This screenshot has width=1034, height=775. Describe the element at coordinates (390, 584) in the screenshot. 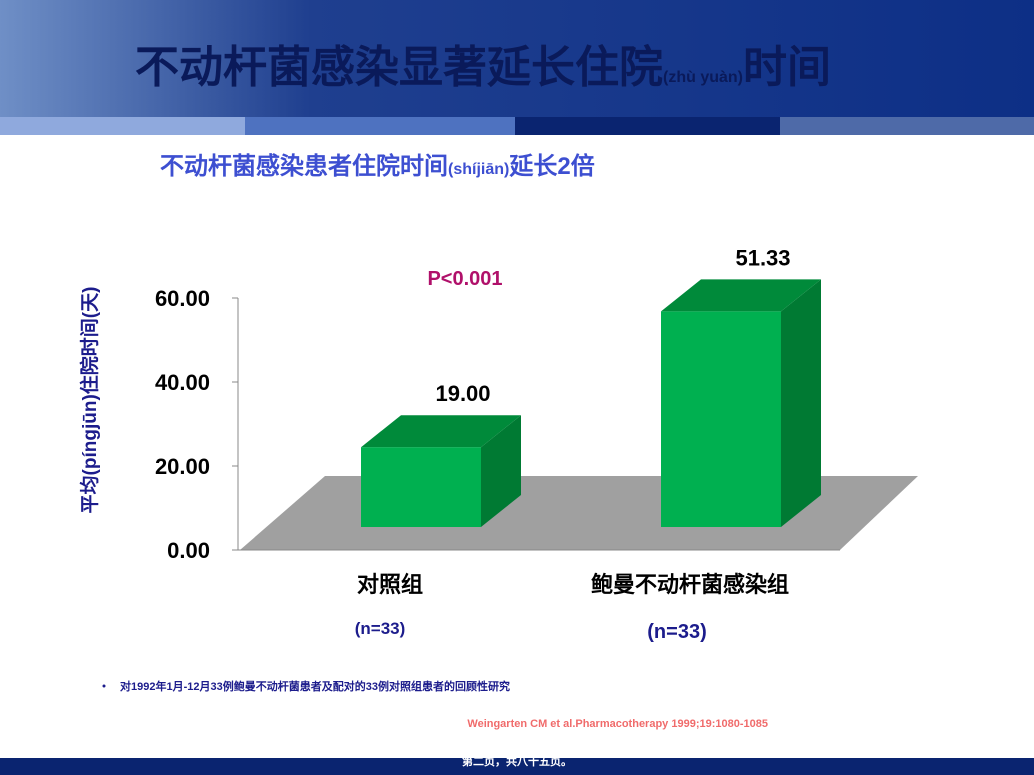

I see `x-tick-label: 对照组` at that location.